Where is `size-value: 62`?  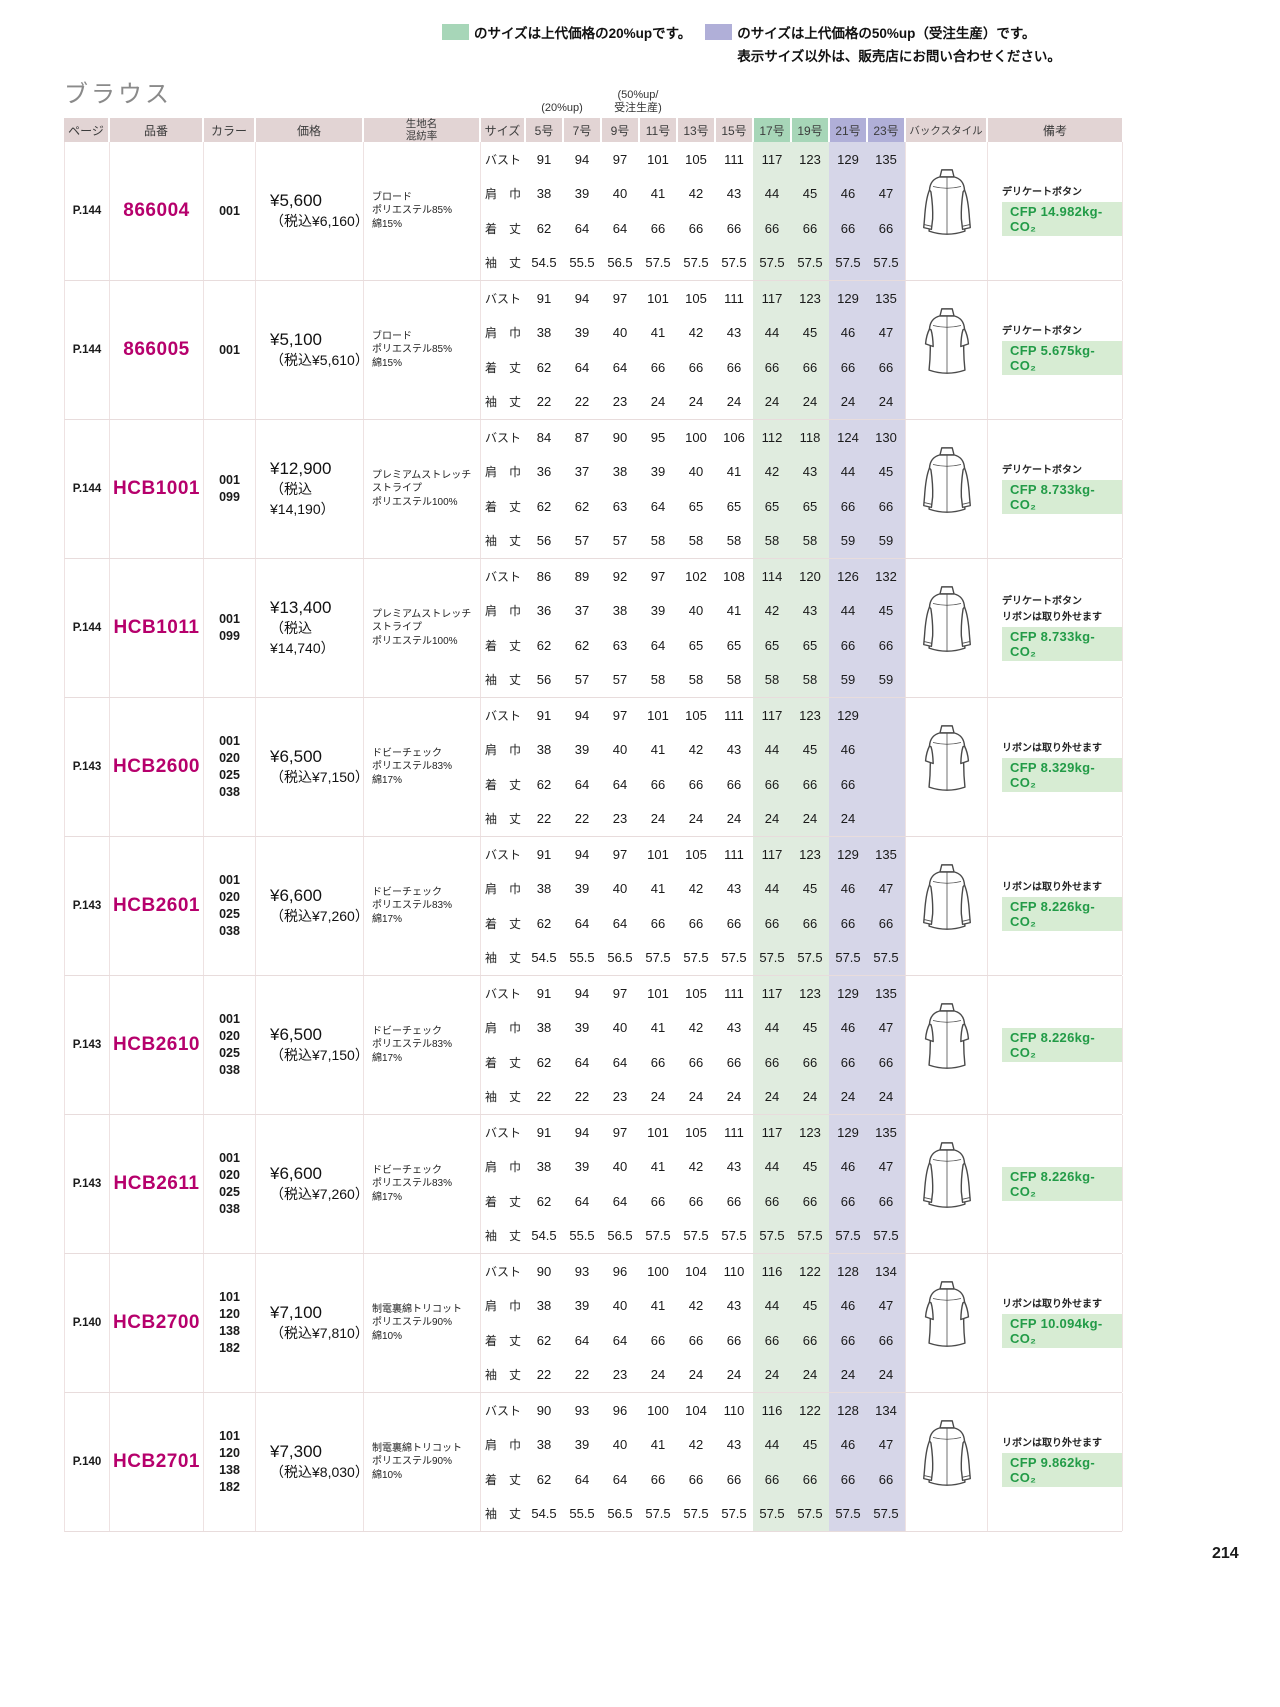
size-value: 62 is located at coordinates (582, 645).